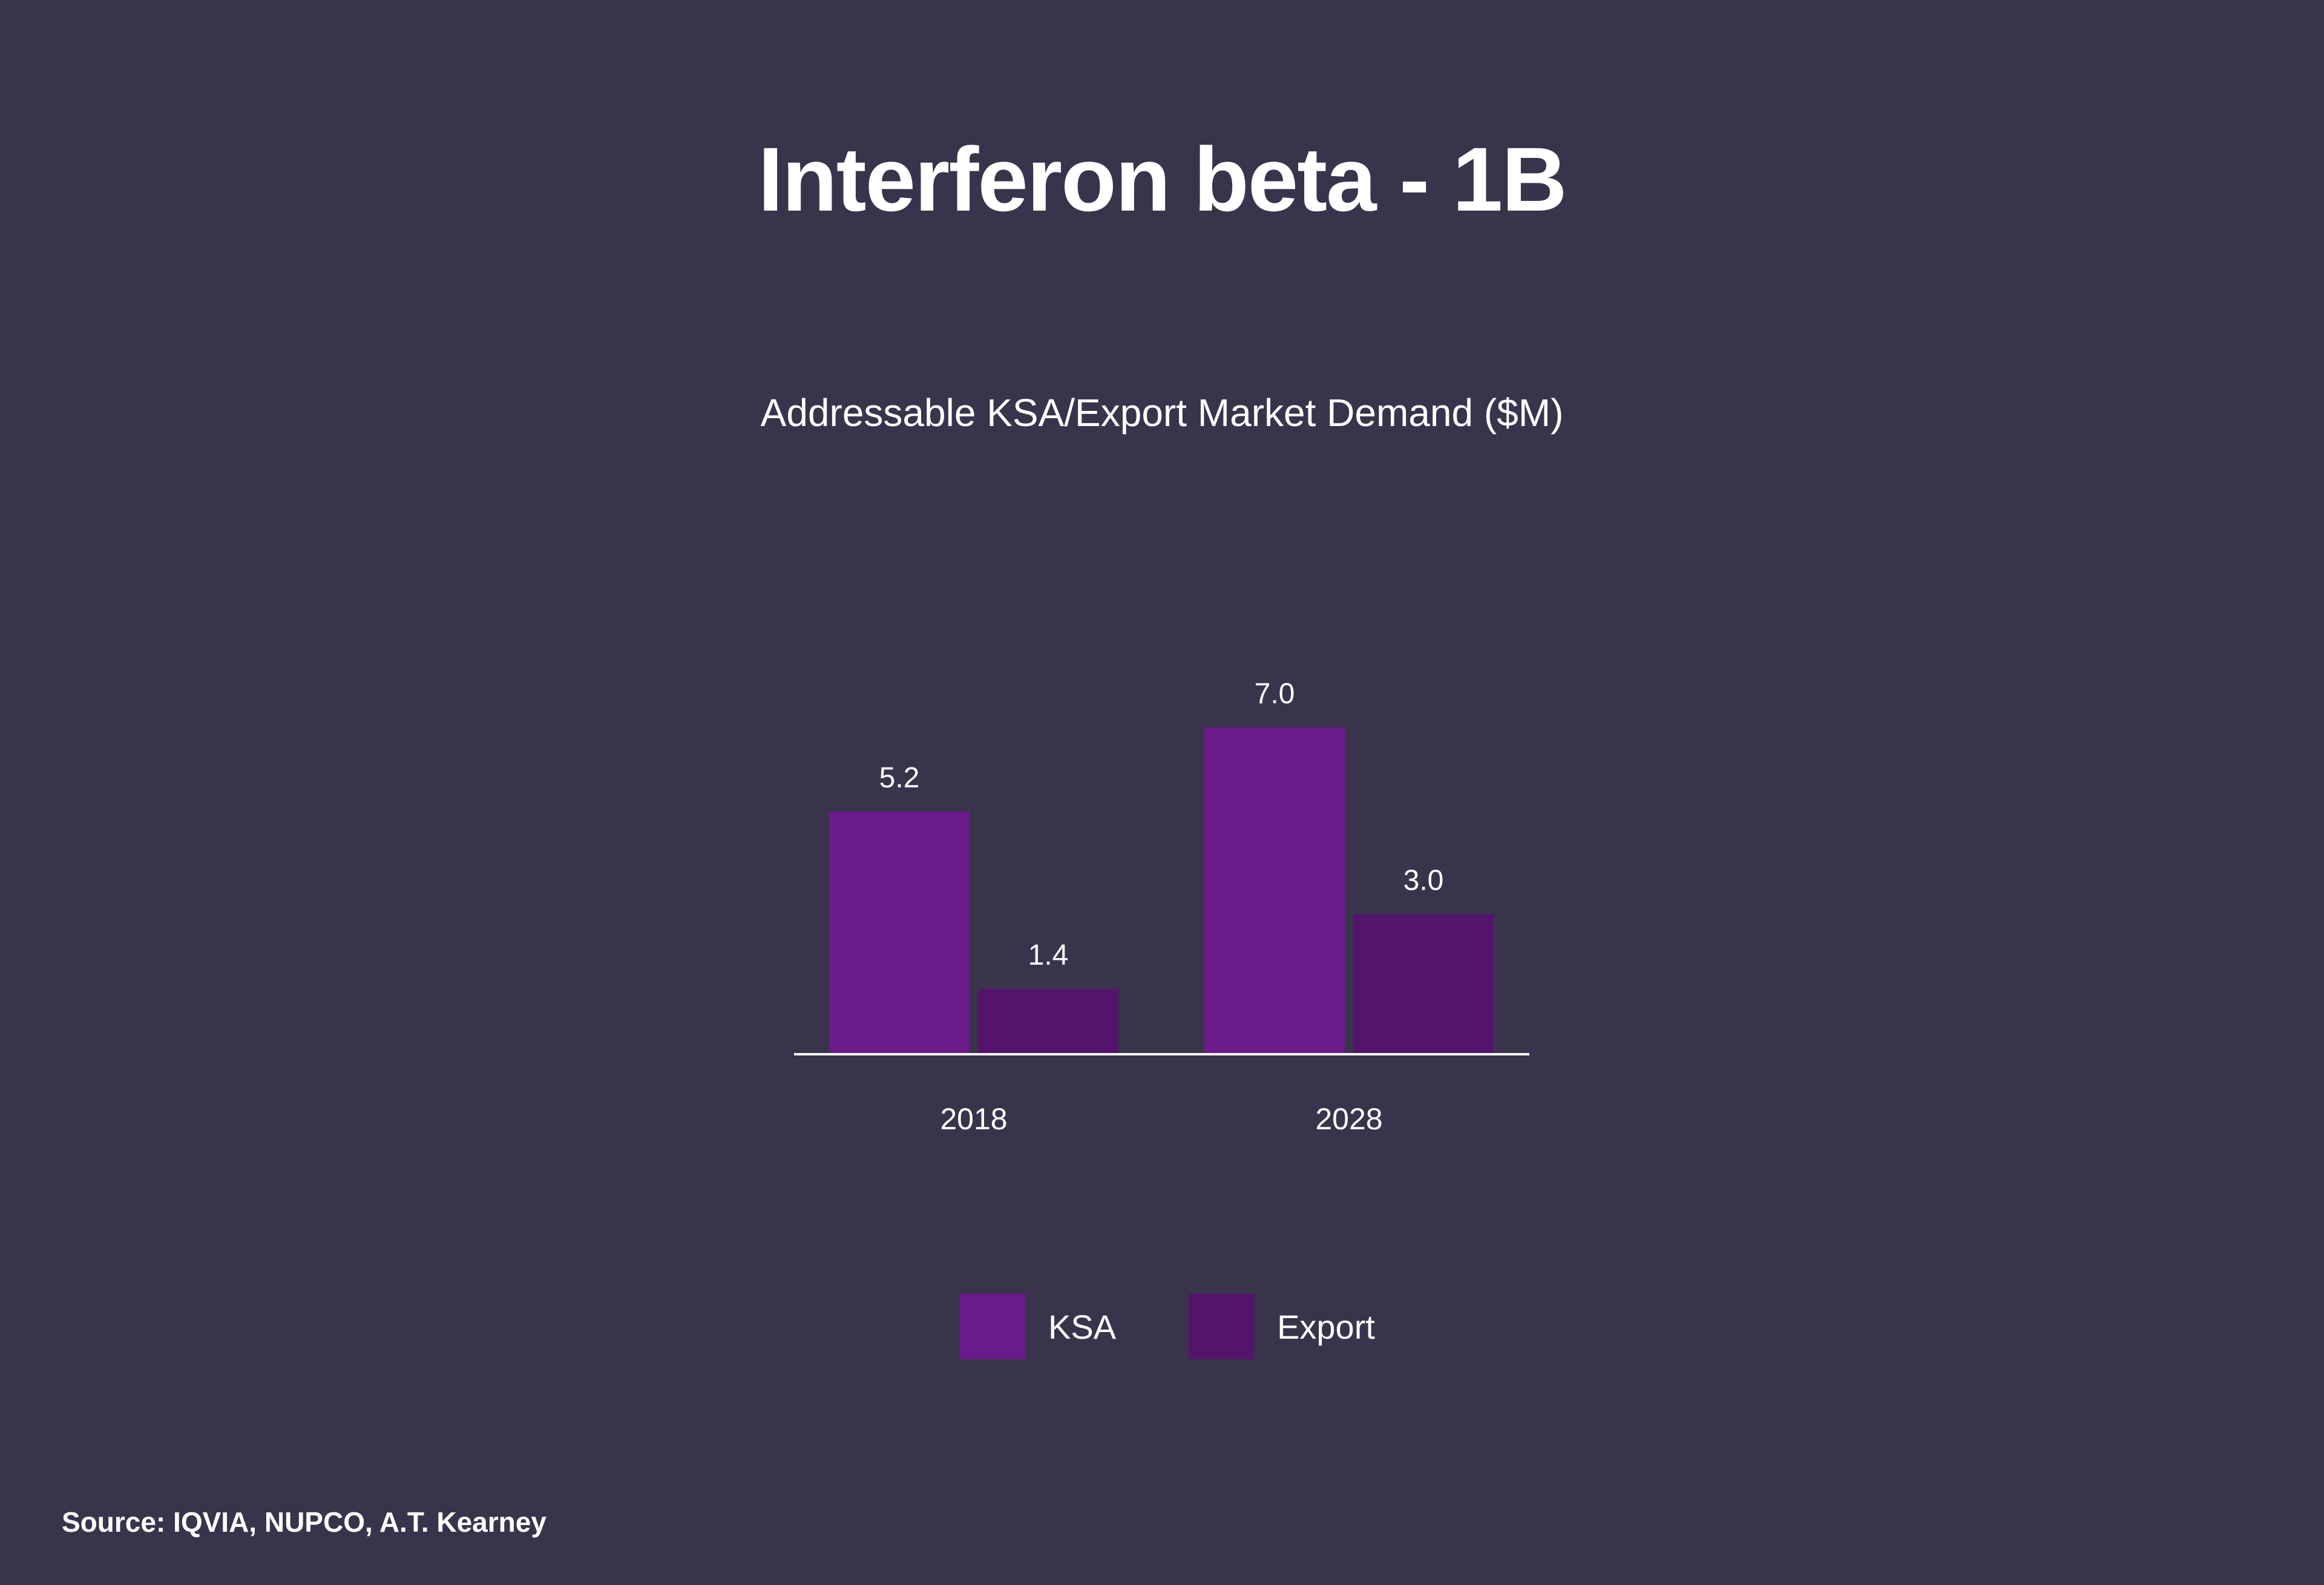 The width and height of the screenshot is (2324, 1585). I want to click on legend-label-export: Export, so click(1326, 1326).